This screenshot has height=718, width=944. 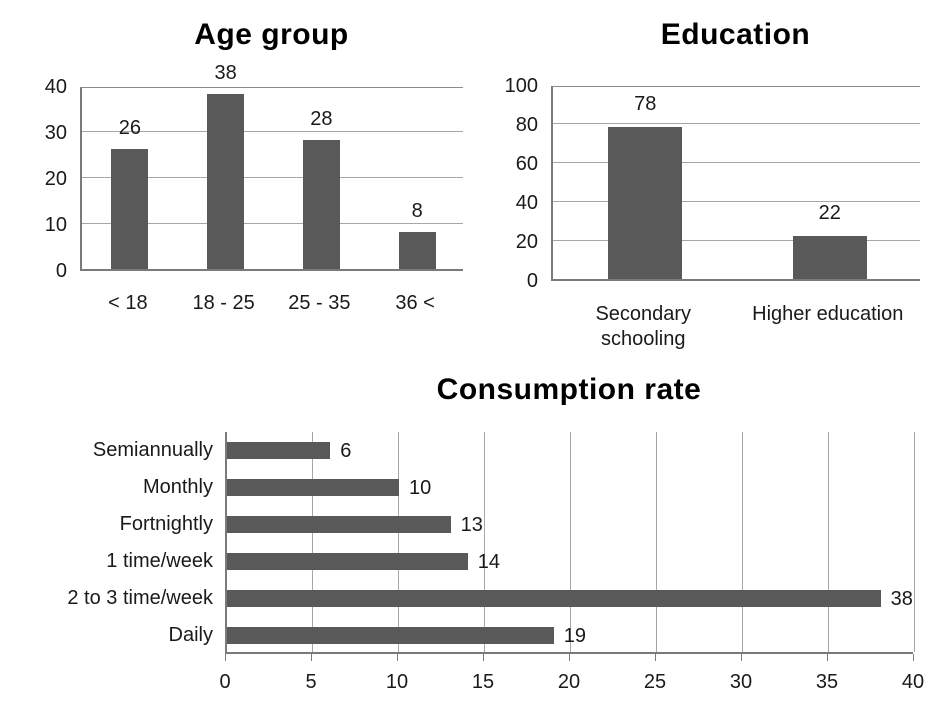 I want to click on bar-higher-education, so click(x=829, y=257).